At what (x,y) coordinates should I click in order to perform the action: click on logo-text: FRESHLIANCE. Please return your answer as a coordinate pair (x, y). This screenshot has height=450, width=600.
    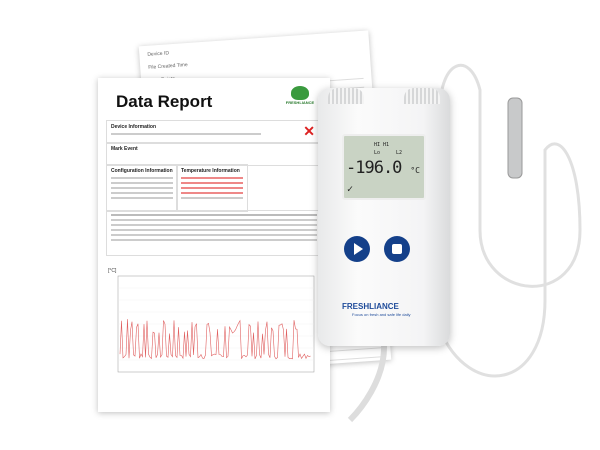
    Looking at the image, I should click on (300, 102).